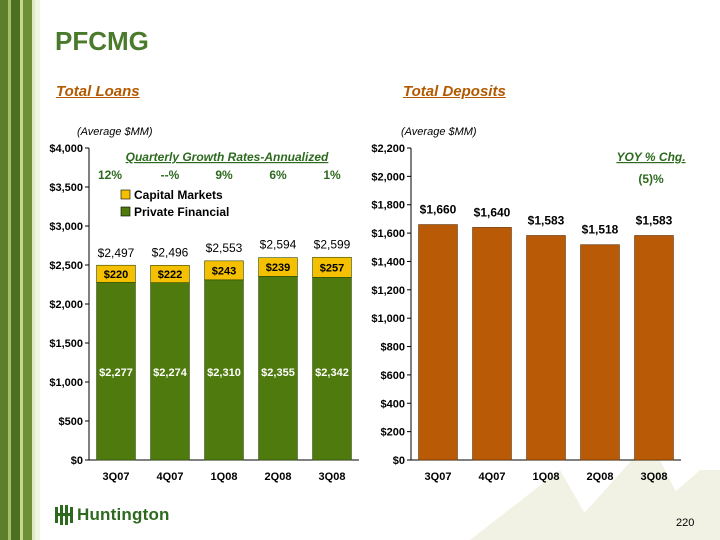 The image size is (720, 540). Describe the element at coordinates (492, 212) in the screenshot. I see `deposits-data-label: $1,640` at that location.